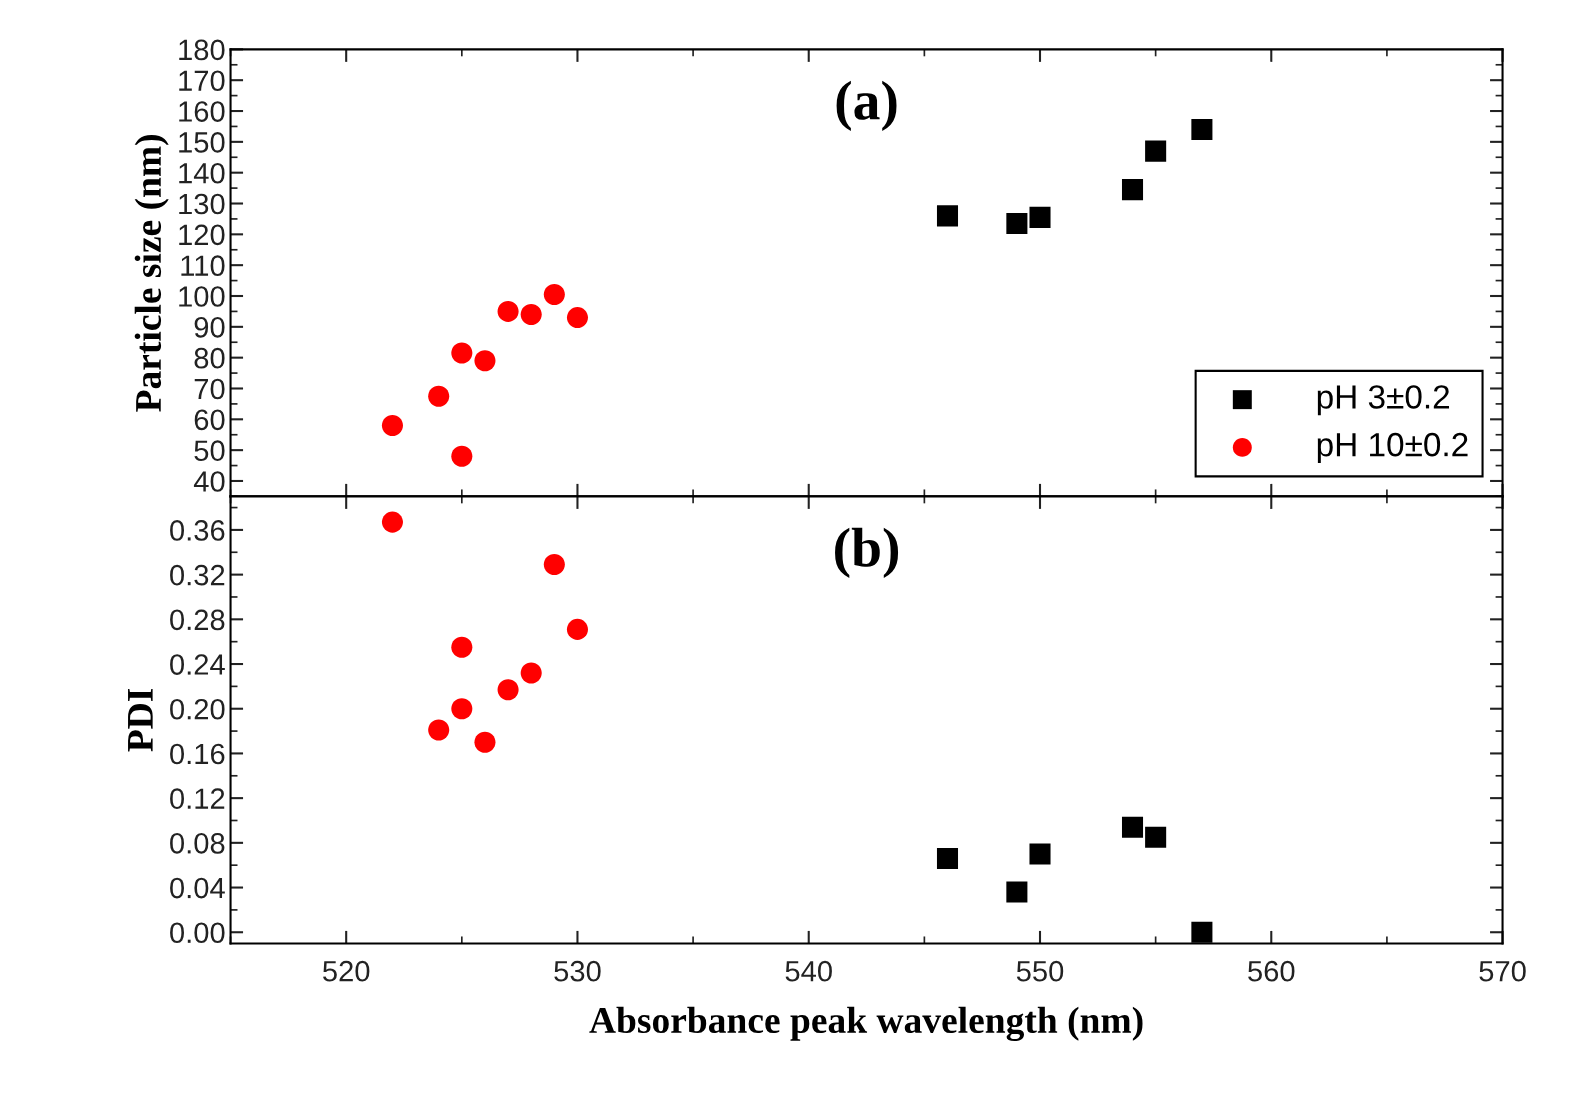 The image size is (1590, 1097). I want to click on annotation: (b), so click(867, 553).